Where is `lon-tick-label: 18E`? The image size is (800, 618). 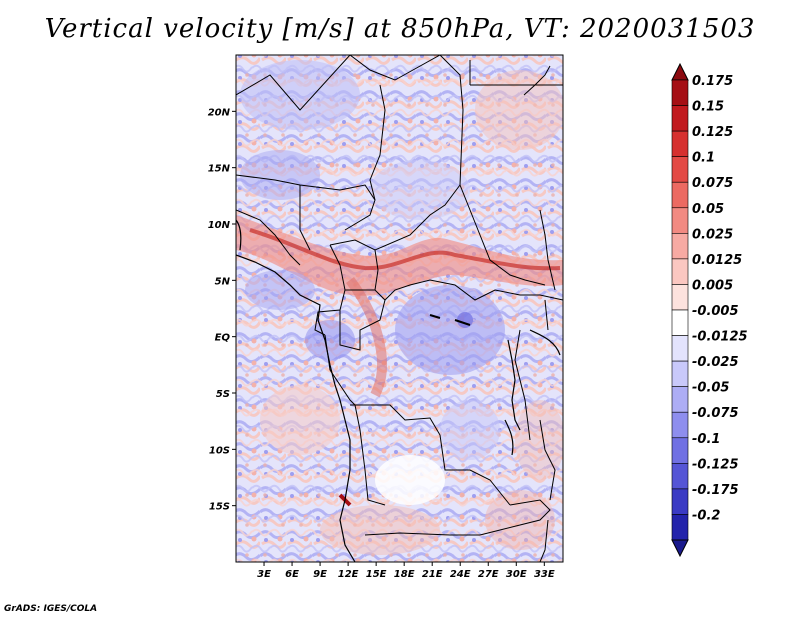 lon-tick-label: 18E is located at coordinates (404, 574).